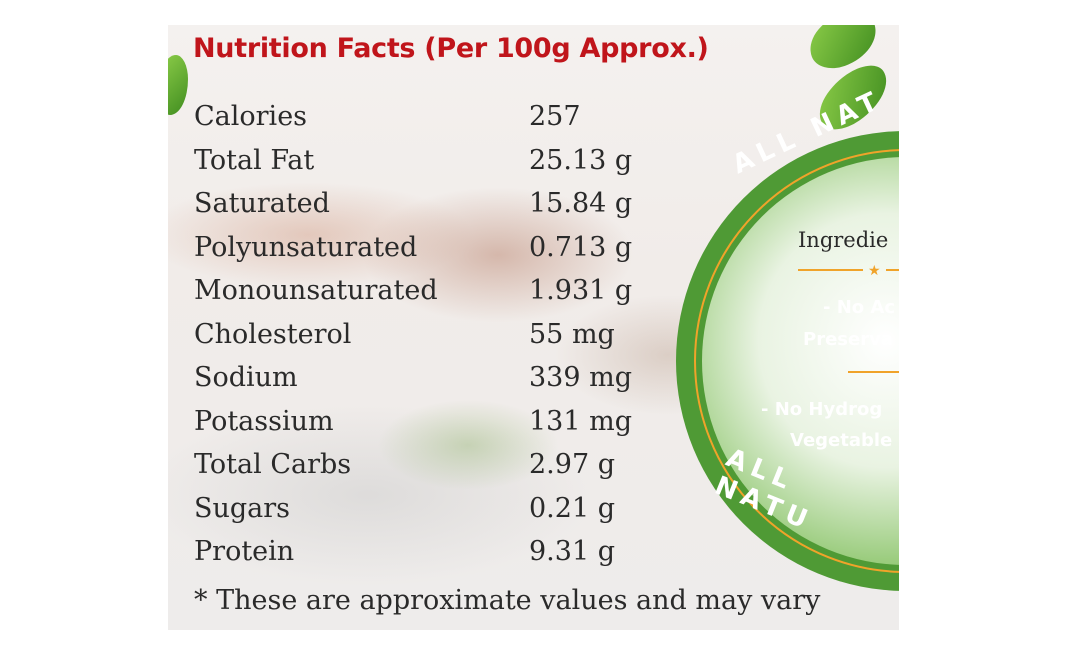  What do you see at coordinates (244, 551) in the screenshot?
I see `nutrient-label: Protein` at bounding box center [244, 551].